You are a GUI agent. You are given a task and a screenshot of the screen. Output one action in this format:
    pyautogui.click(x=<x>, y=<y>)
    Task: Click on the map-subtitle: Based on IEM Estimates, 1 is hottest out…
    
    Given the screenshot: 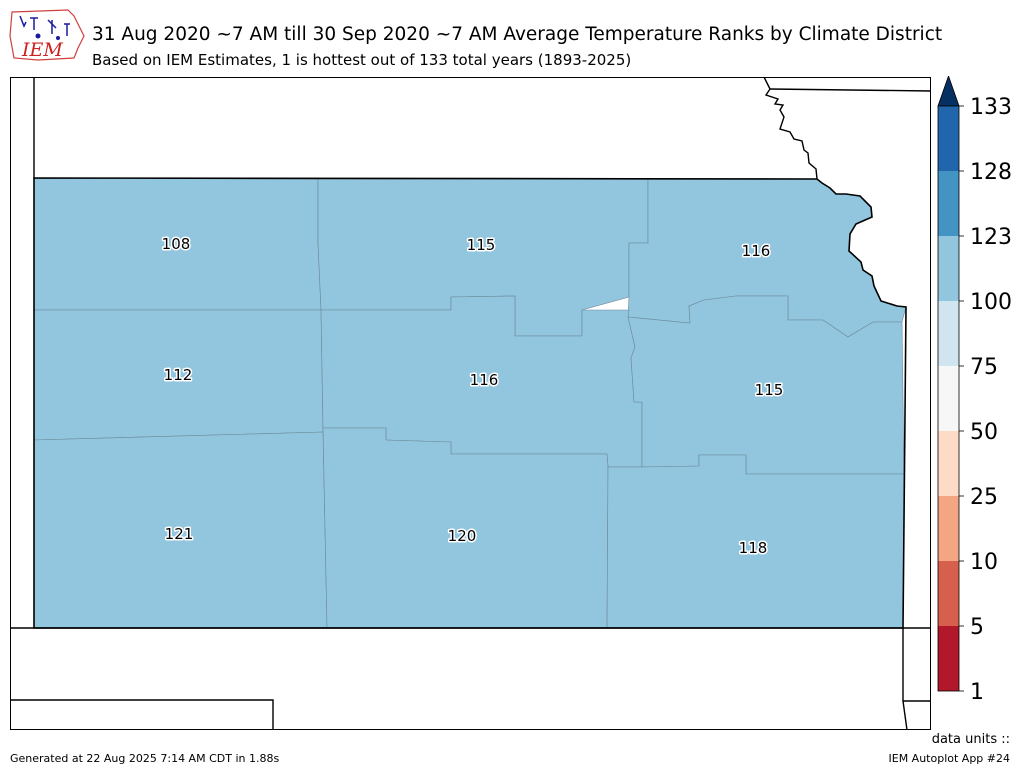 What is the action you would take?
    pyautogui.click(x=362, y=60)
    